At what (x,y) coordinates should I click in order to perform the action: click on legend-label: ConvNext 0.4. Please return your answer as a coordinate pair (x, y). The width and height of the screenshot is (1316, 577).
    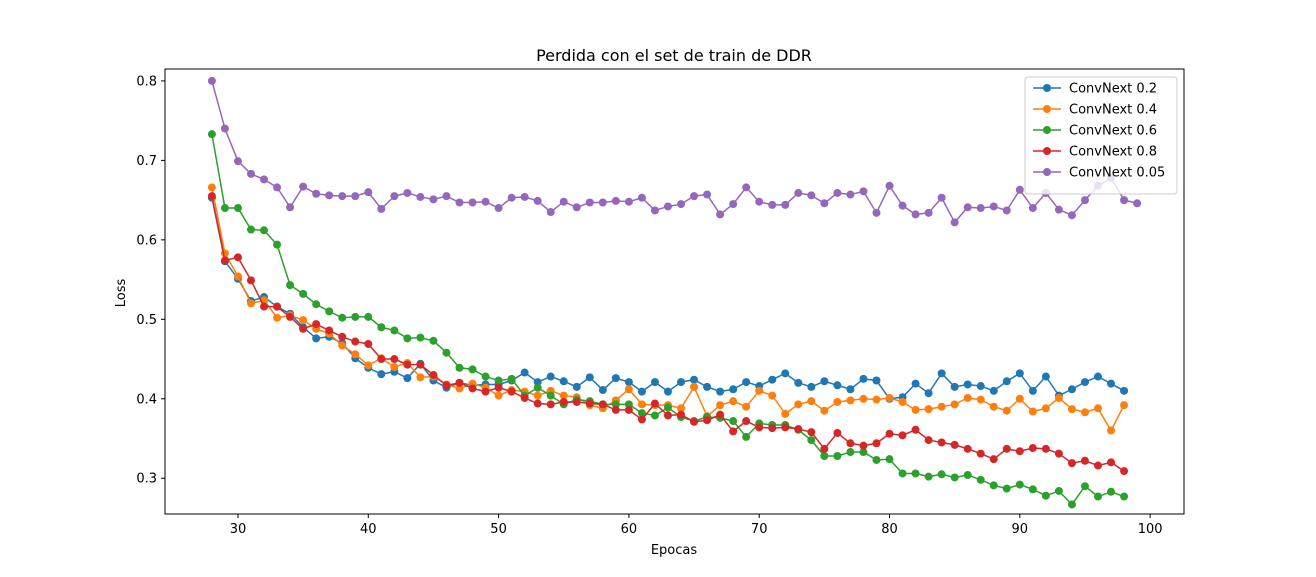
    Looking at the image, I should click on (1113, 110).